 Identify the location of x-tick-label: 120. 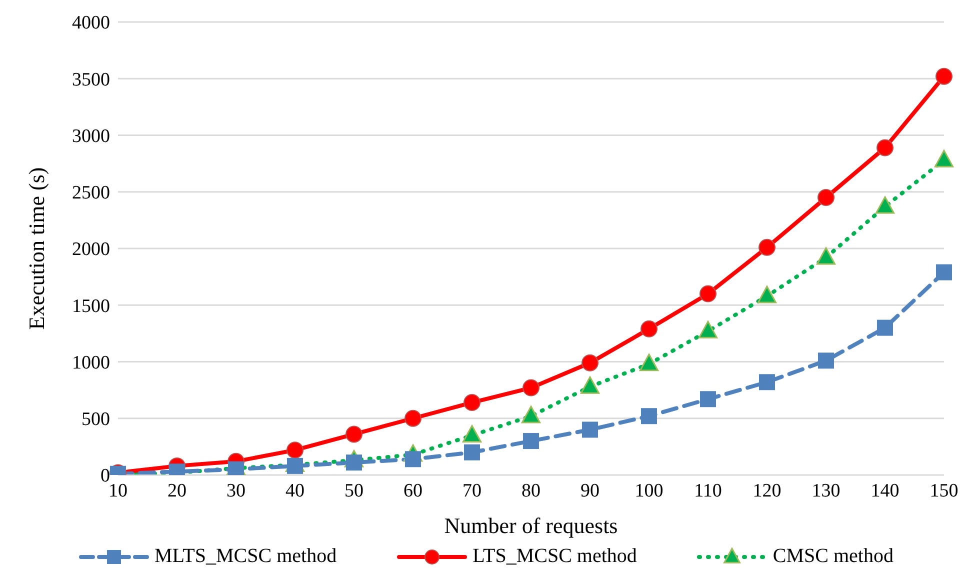
(767, 491).